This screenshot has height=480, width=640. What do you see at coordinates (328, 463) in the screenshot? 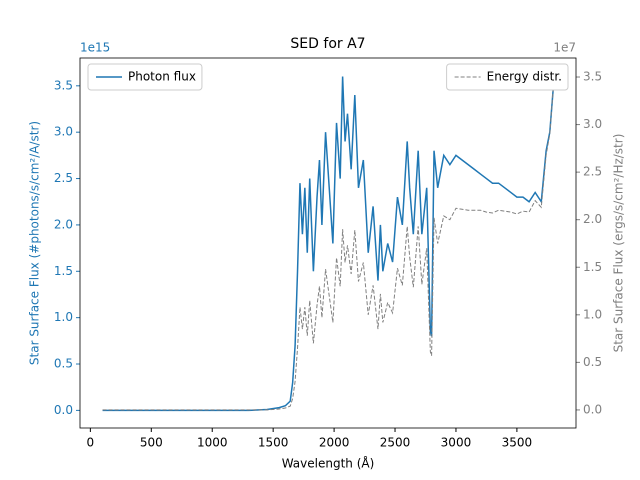
I see `x-axis-label: Wavelength (Å)` at bounding box center [328, 463].